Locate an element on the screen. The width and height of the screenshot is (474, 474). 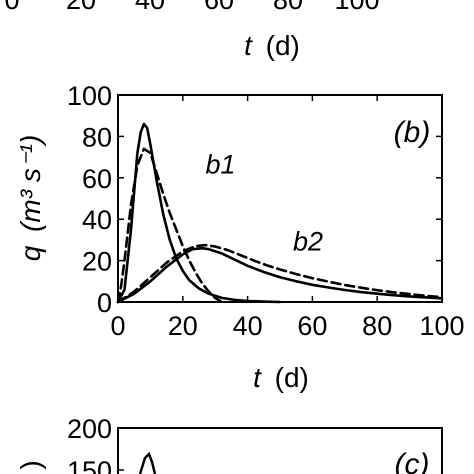
top-xtick-label: 0 is located at coordinates (11, 7).